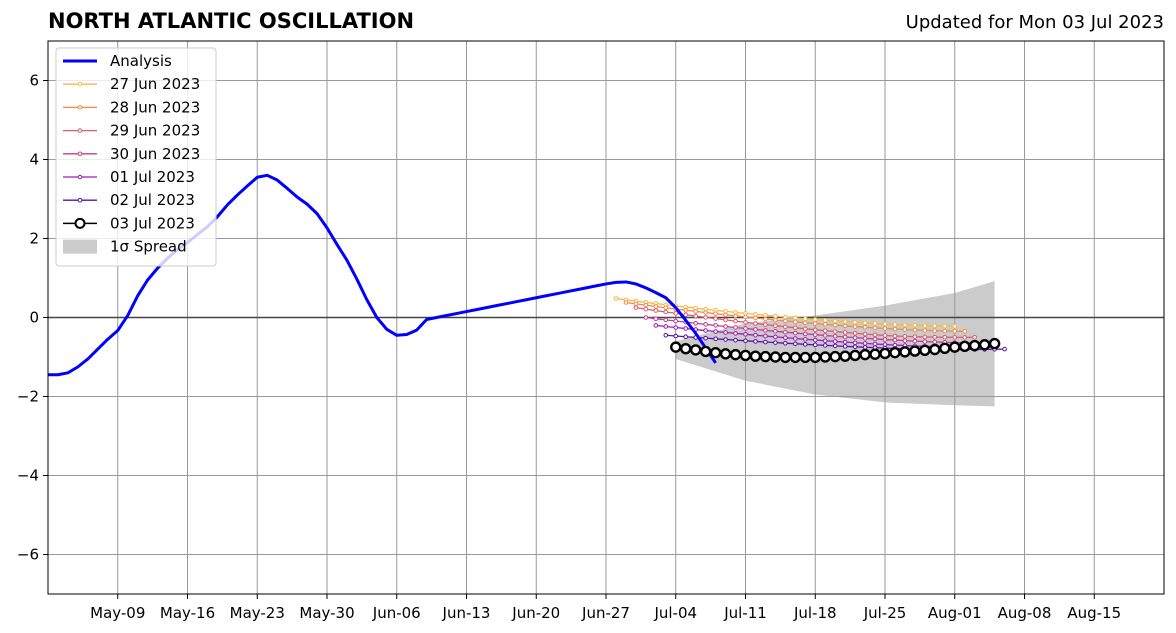  Describe the element at coordinates (28, 397) in the screenshot. I see `y-tick-label: −2` at that location.